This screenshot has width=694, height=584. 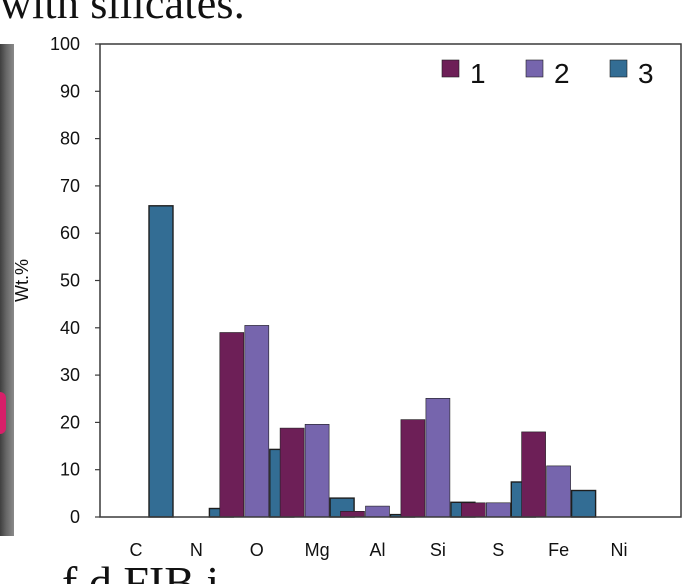 I want to click on x-tick-label: Si, so click(x=438, y=550).